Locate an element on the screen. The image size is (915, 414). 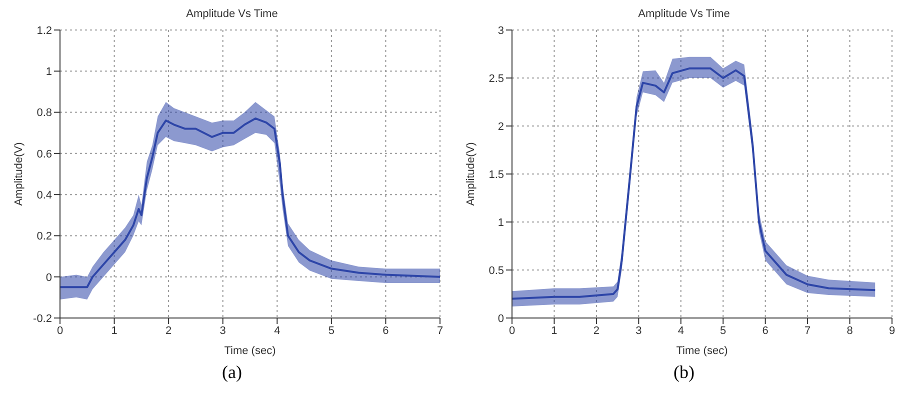
x-tick-label: 9 is located at coordinates (892, 330).